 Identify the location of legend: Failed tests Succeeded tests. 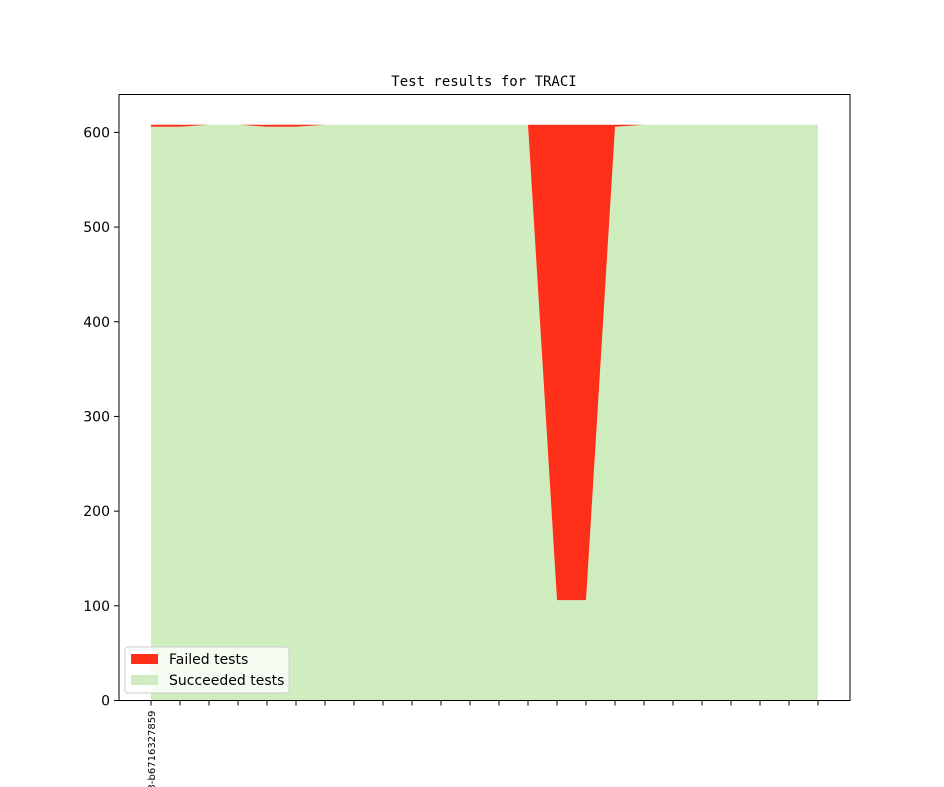
(207, 670).